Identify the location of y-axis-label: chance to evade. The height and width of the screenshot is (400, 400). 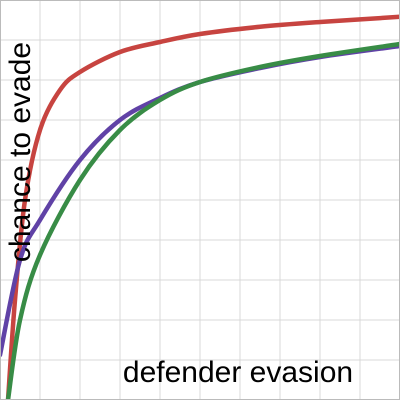
(20, 152).